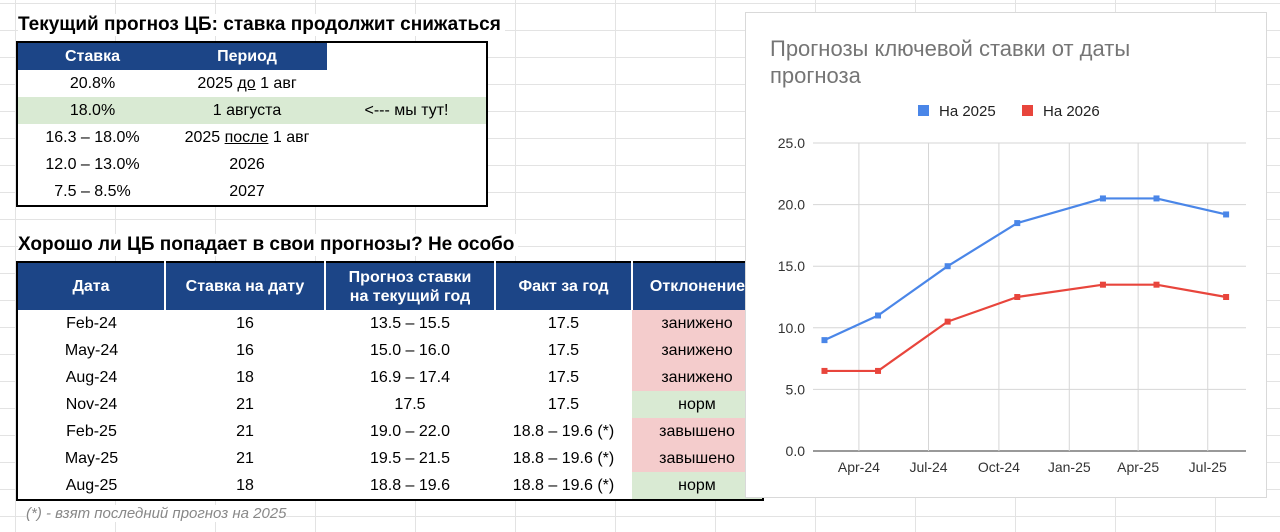 This screenshot has height=532, width=1280. What do you see at coordinates (1208, 467) in the screenshot?
I see `x-tick-label: Jul-25` at bounding box center [1208, 467].